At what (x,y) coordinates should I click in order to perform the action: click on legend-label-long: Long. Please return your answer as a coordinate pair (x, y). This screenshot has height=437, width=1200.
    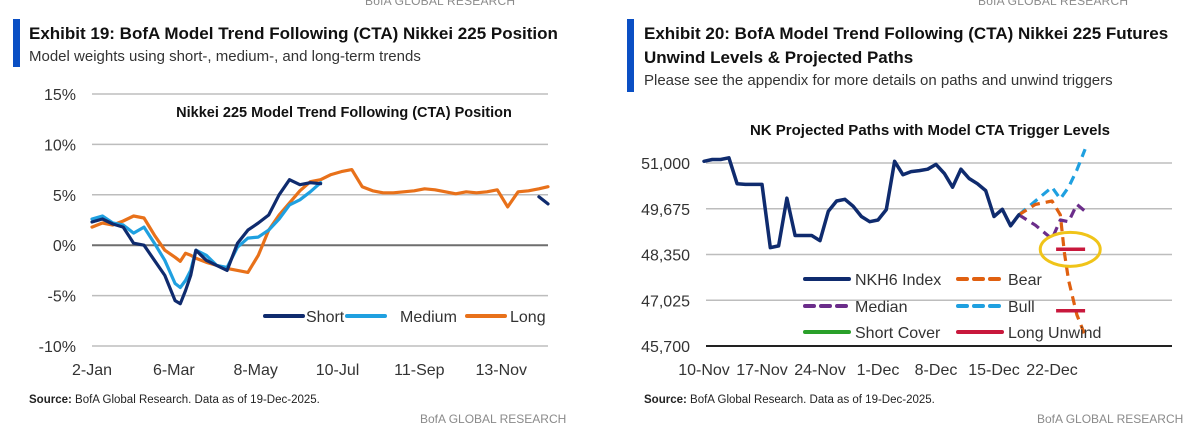
    Looking at the image, I should click on (528, 317).